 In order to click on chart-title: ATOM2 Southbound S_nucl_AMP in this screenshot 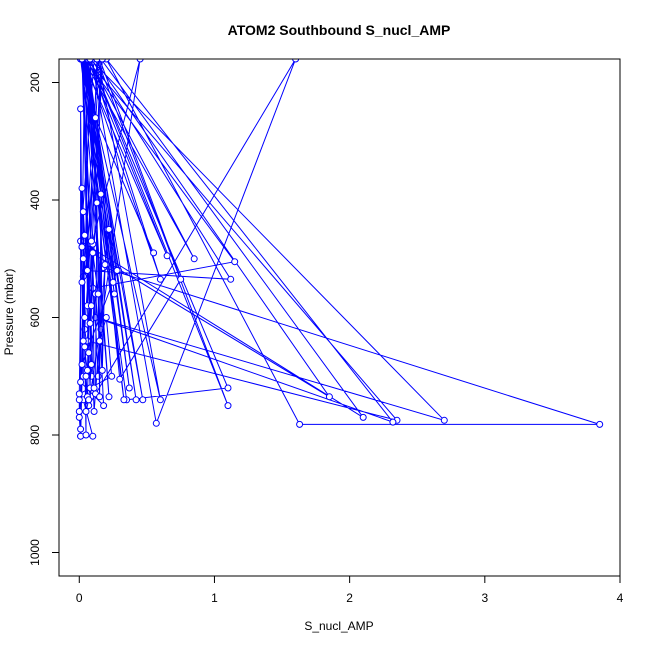, I will do `click(339, 30)`.